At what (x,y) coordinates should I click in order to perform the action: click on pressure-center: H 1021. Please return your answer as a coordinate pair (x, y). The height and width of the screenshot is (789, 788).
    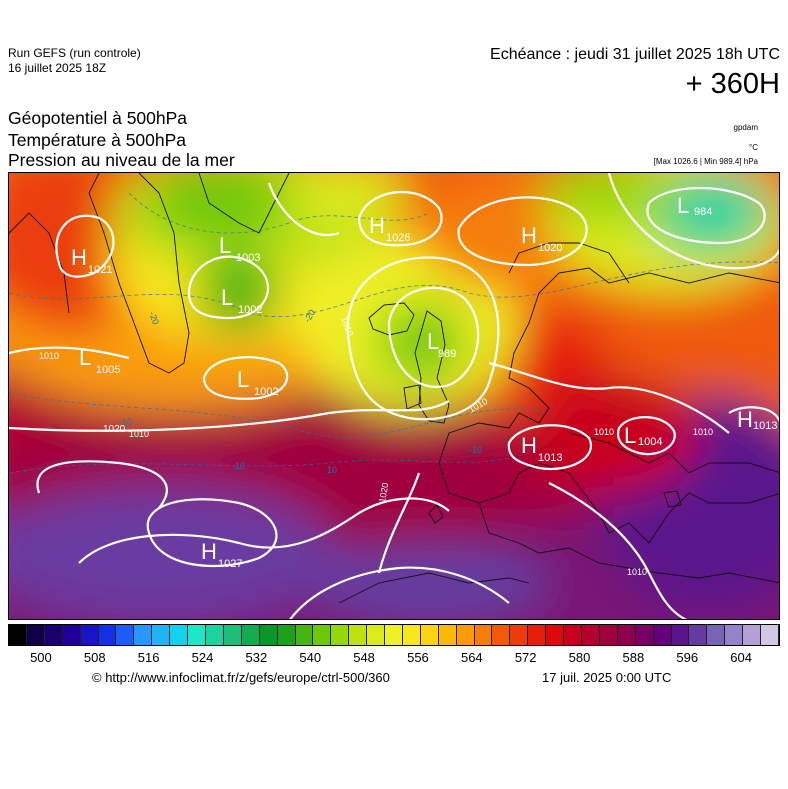
    Looking at the image, I should click on (91, 260).